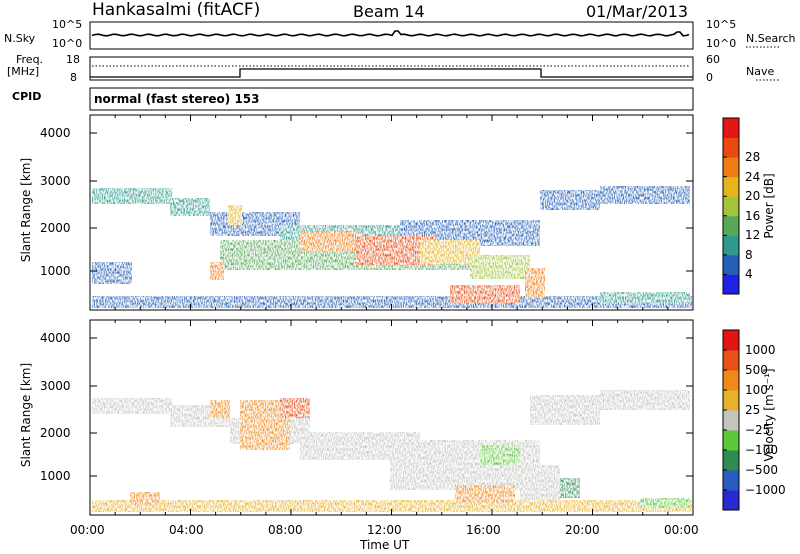 The width and height of the screenshot is (800, 554). What do you see at coordinates (55, 181) in the screenshot?
I see `power-ytick-3000: 3000` at bounding box center [55, 181].